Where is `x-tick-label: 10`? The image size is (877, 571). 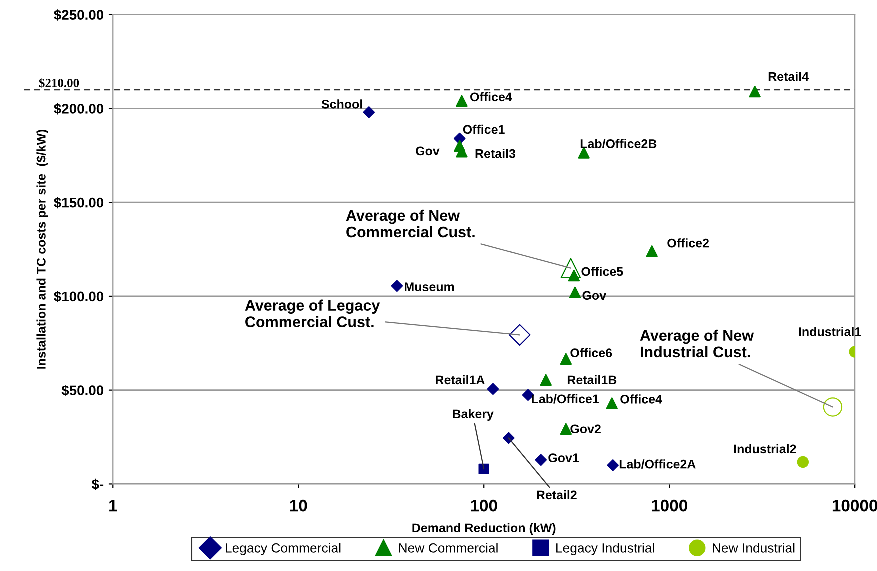
x-tick-label: 10 is located at coordinates (299, 506).